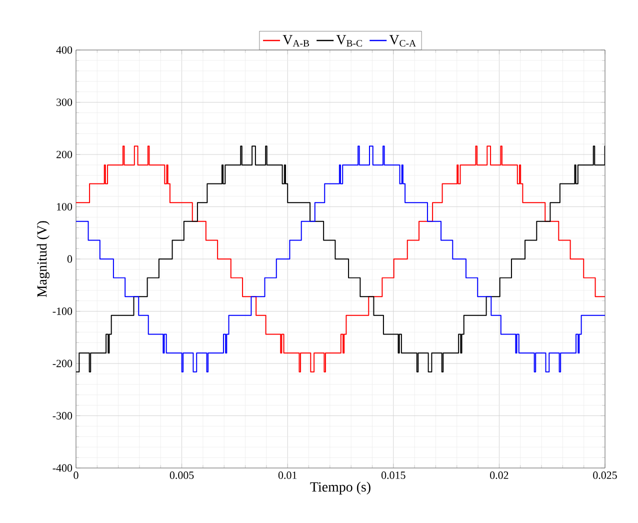  Describe the element at coordinates (64, 50) in the screenshot. I see `y-tick-label: 400` at that location.